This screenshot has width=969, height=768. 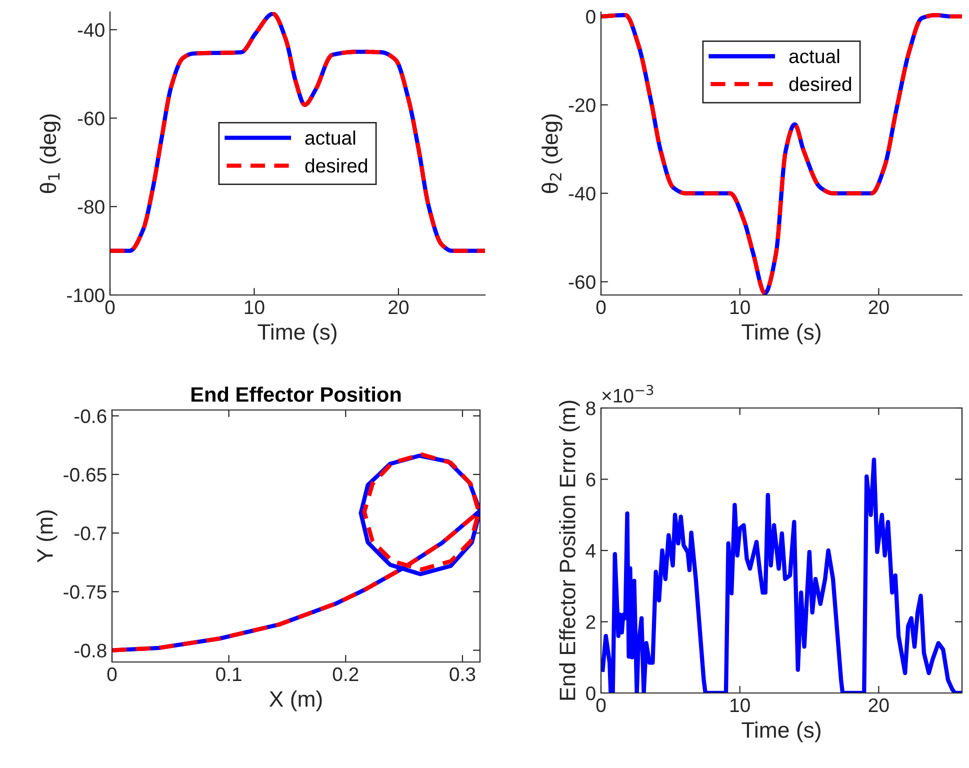 What do you see at coordinates (591, 551) in the screenshot?
I see `y-tick-label: 4` at bounding box center [591, 551].